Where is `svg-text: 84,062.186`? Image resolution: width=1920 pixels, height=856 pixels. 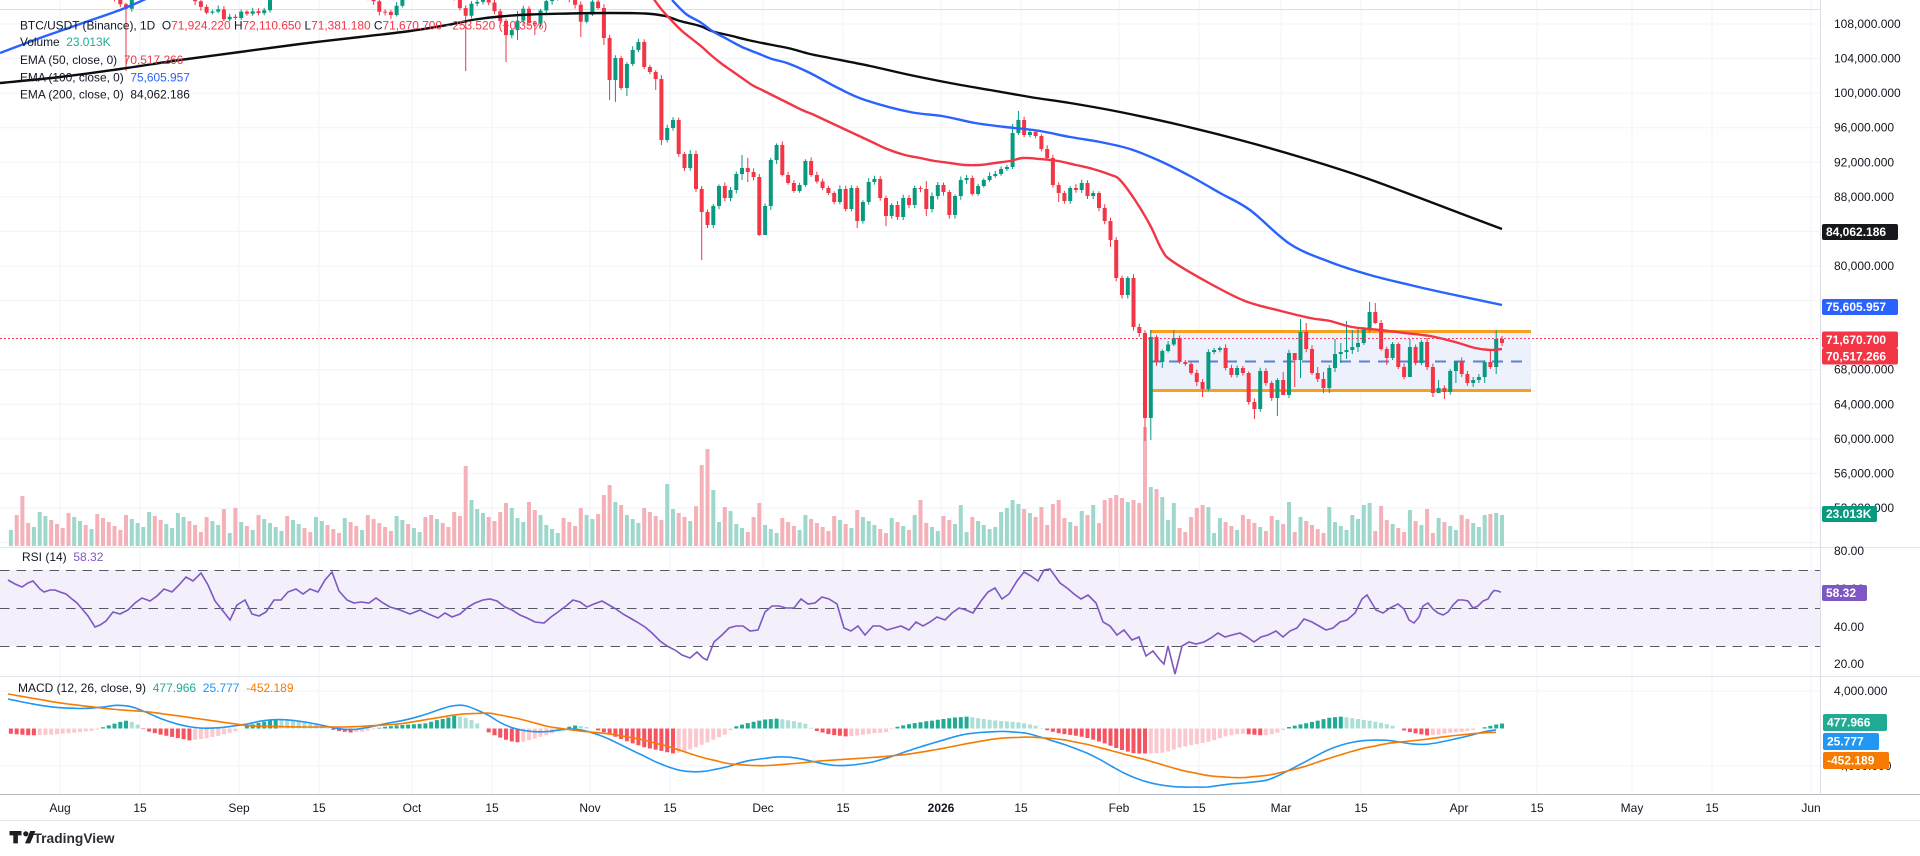 svg-text: 84,062.186 is located at coordinates (1856, 232).